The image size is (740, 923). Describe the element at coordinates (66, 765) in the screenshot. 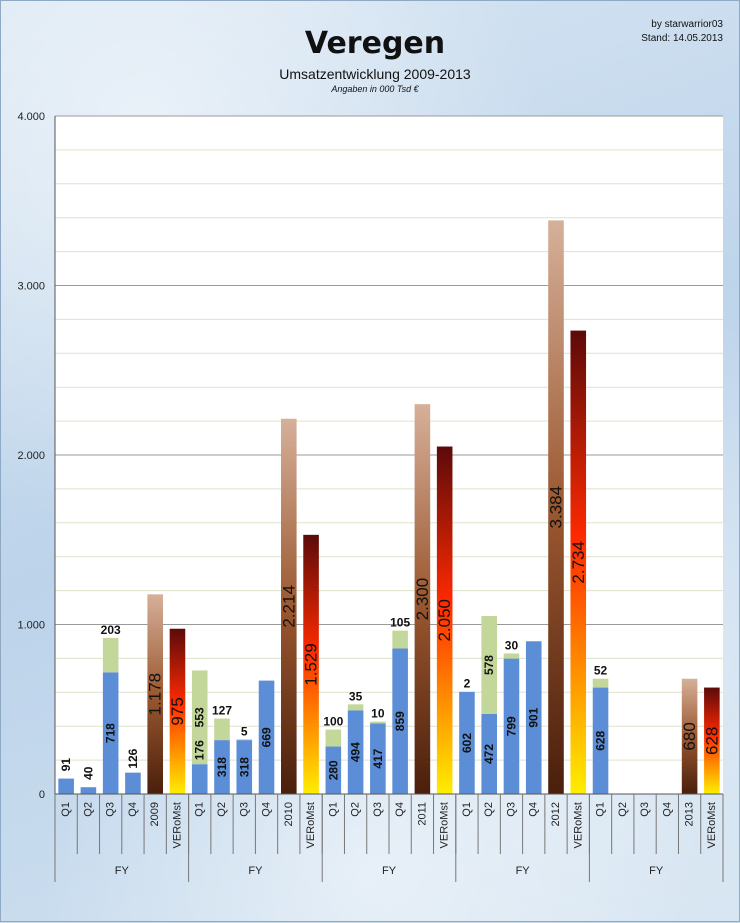

I see `data-label: 91` at that location.